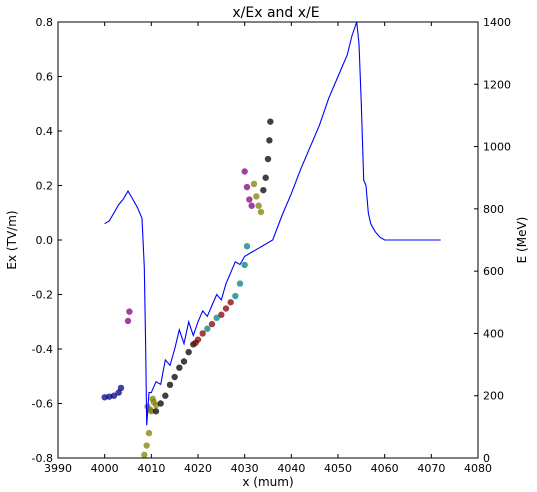 This screenshot has width=537, height=492. Describe the element at coordinates (12, 239) in the screenshot. I see `y-left-axis-label: Ex (TV/m)` at that location.